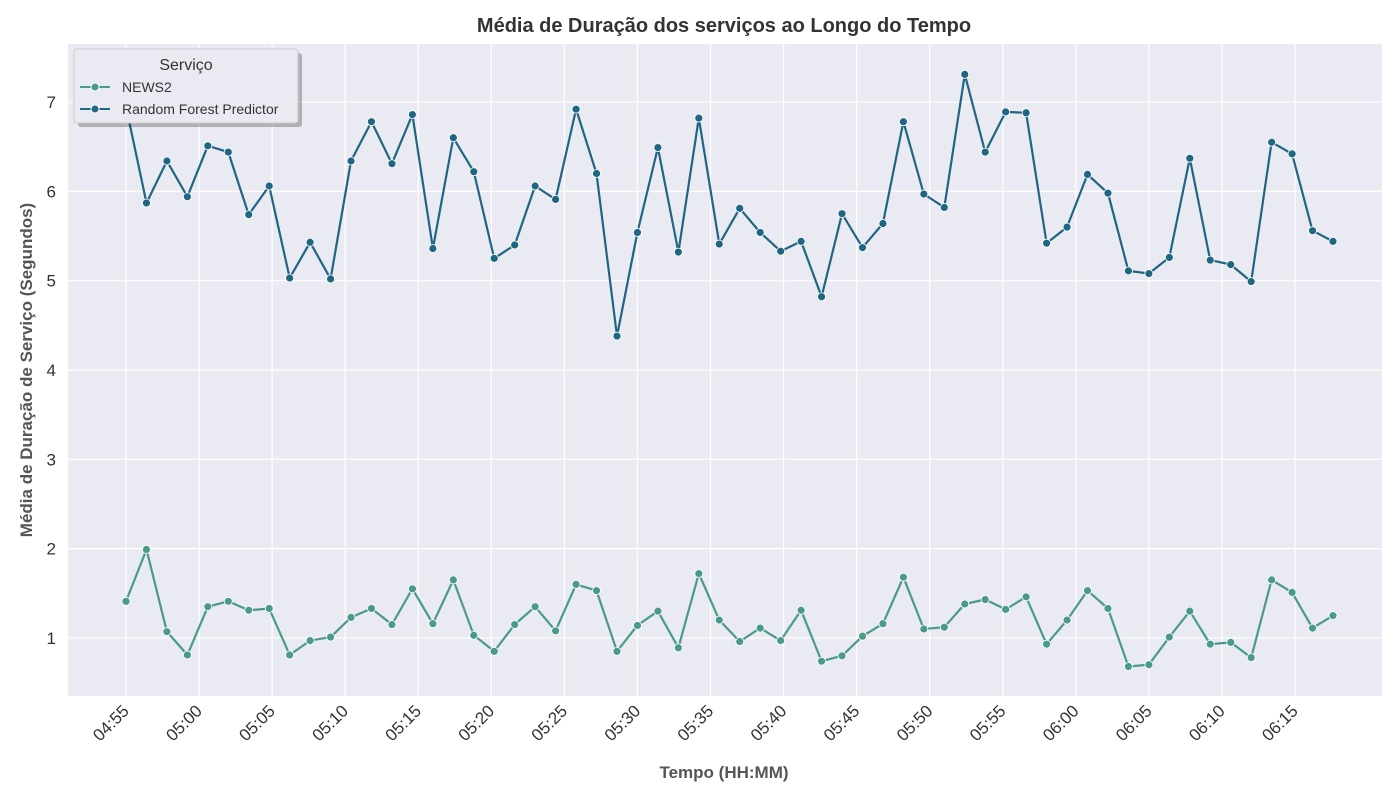 The image size is (1400, 800). What do you see at coordinates (842, 723) in the screenshot?
I see `x-tick-label: 05:45` at bounding box center [842, 723].